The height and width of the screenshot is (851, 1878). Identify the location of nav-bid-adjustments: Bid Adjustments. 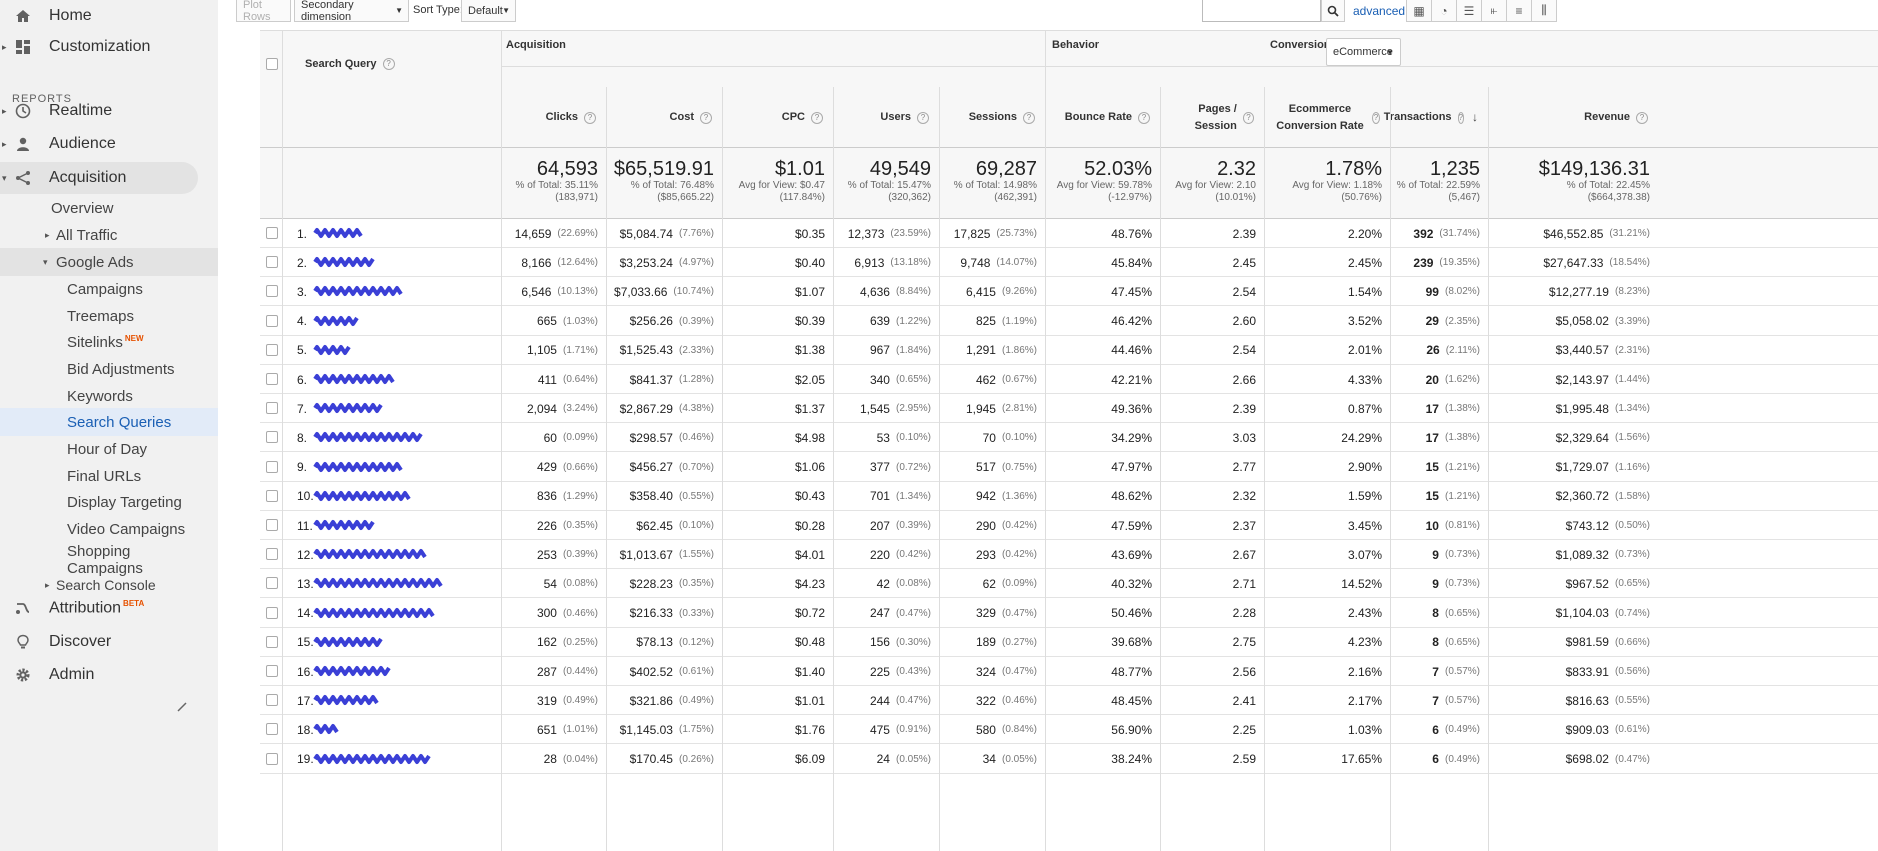
(109, 369).